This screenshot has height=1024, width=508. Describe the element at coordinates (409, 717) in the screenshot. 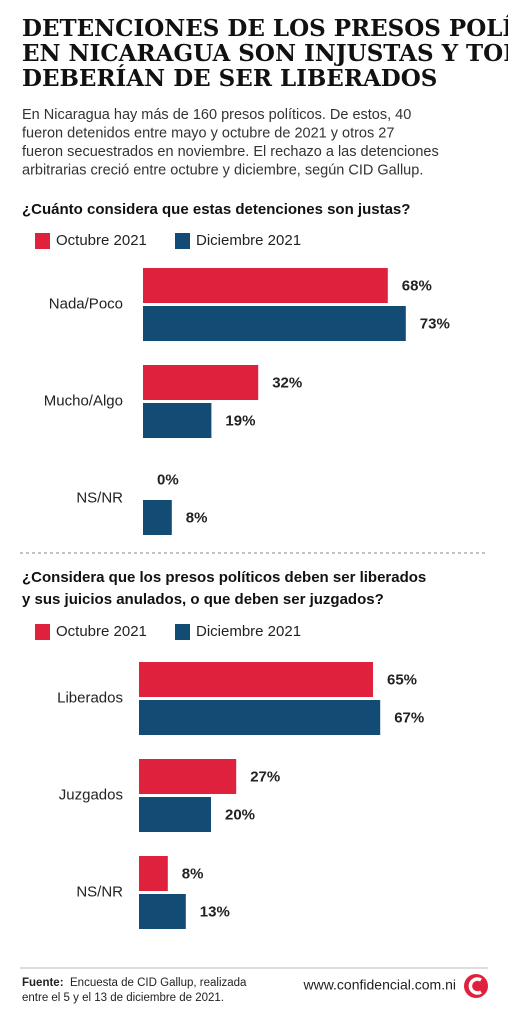

I see `value-label: 67%` at that location.